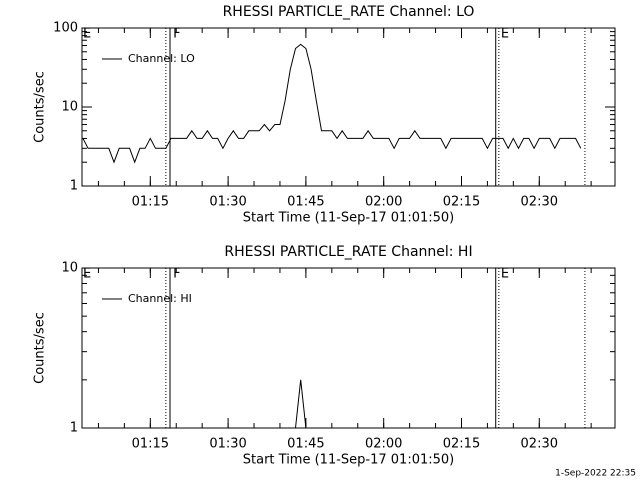 The width and height of the screenshot is (640, 480). What do you see at coordinates (161, 58) in the screenshot?
I see `legend-label: Channel: LO` at bounding box center [161, 58].